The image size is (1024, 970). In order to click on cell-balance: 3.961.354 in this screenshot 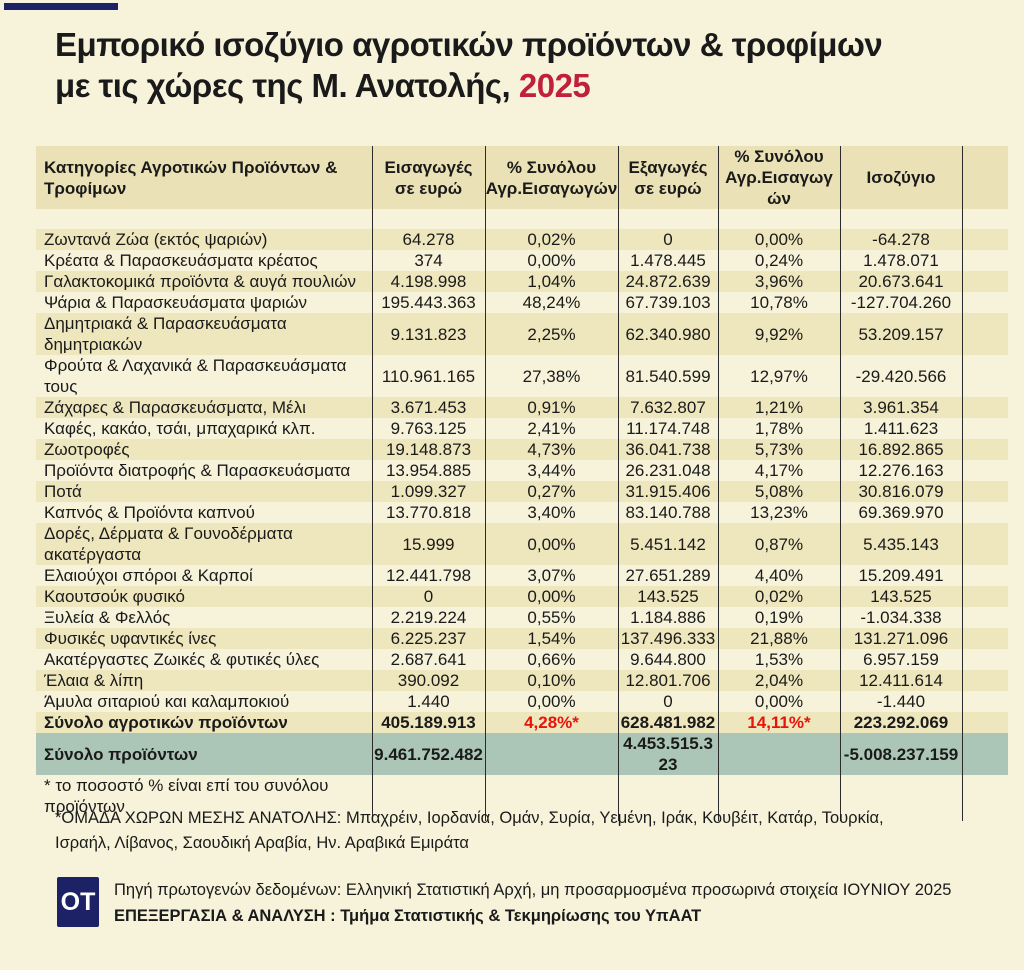, I will do `click(901, 407)`.